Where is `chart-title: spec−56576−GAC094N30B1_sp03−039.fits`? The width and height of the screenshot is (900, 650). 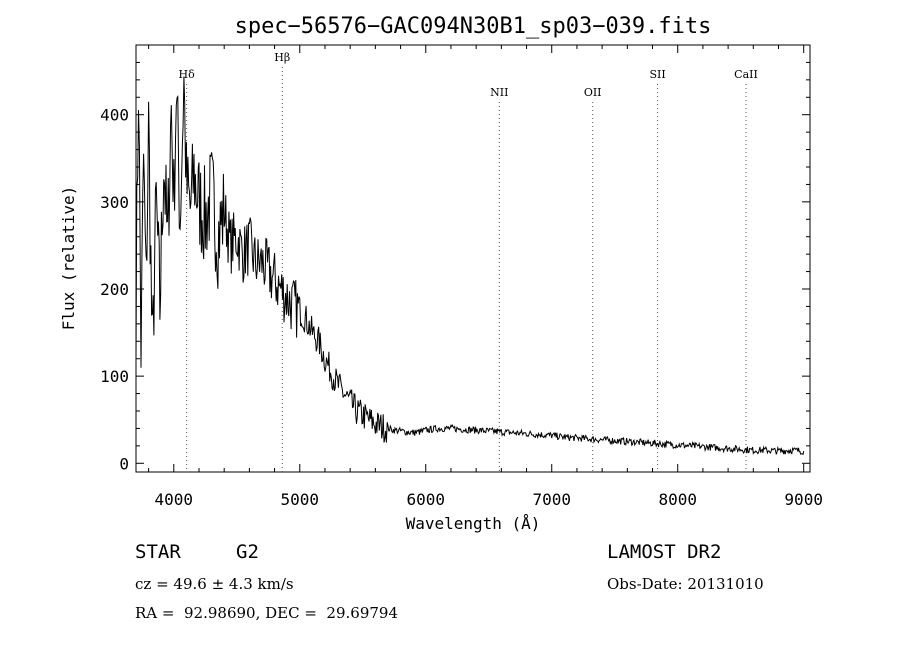
chart-title: spec−56576−GAC094N30B1_sp03−039.fits is located at coordinates (473, 26).